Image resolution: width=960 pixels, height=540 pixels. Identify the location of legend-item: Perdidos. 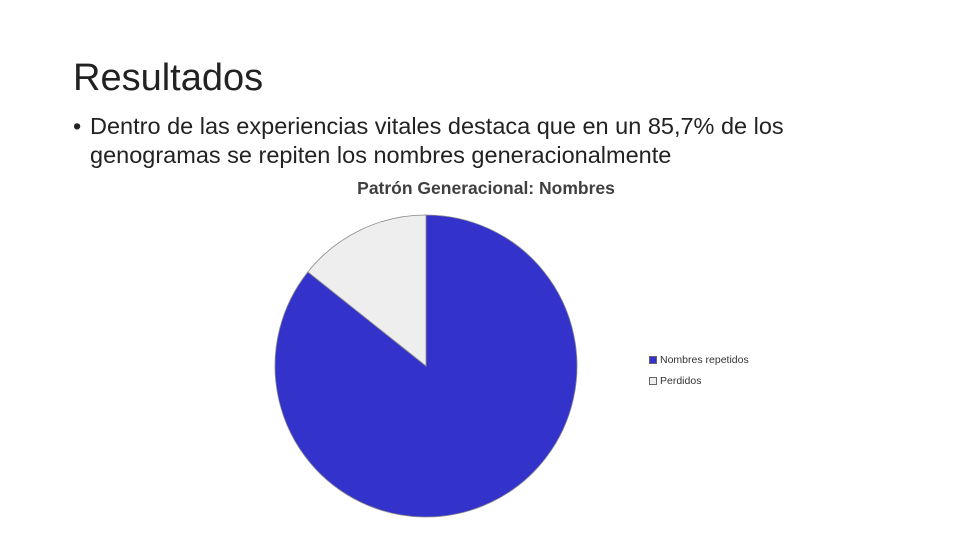
(699, 380).